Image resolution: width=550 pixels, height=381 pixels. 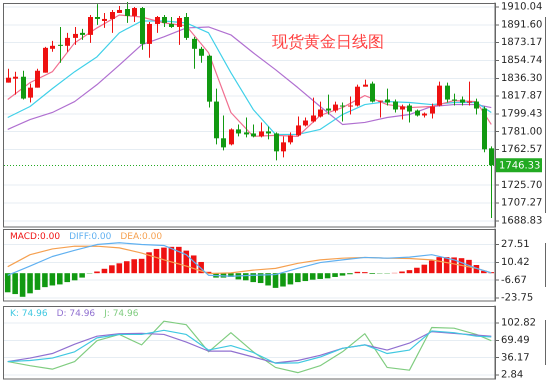 What do you see at coordinates (515, 262) in the screenshot?
I see `y-tick-label: 10.42` at bounding box center [515, 262].